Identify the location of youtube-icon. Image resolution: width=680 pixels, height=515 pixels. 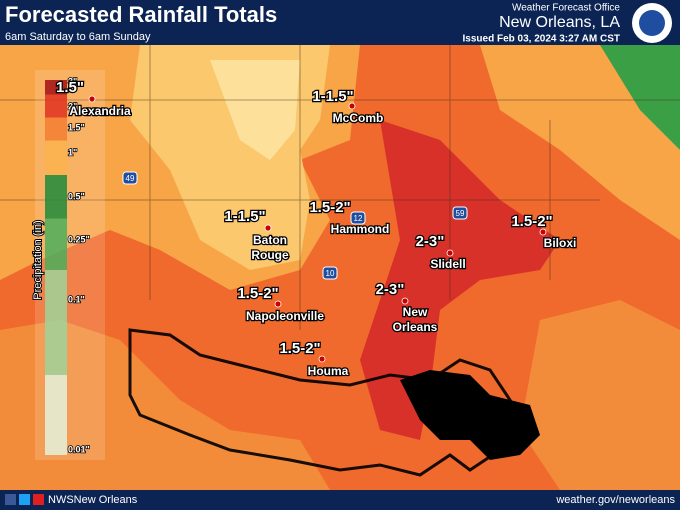
(38, 499).